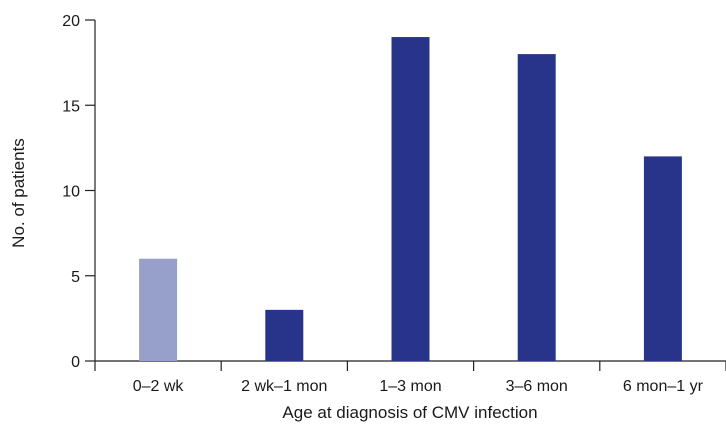 This screenshot has width=726, height=433. I want to click on y-axis-title: No. of patients, so click(18, 193).